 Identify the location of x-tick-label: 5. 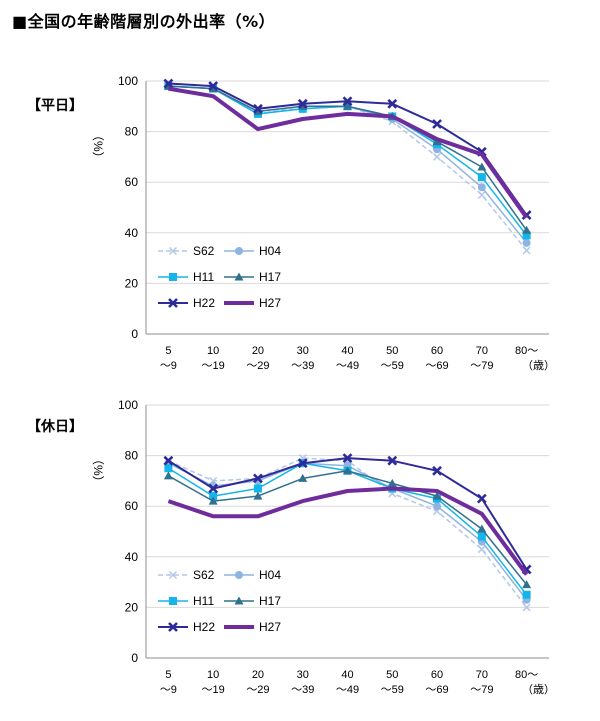
(168, 351).